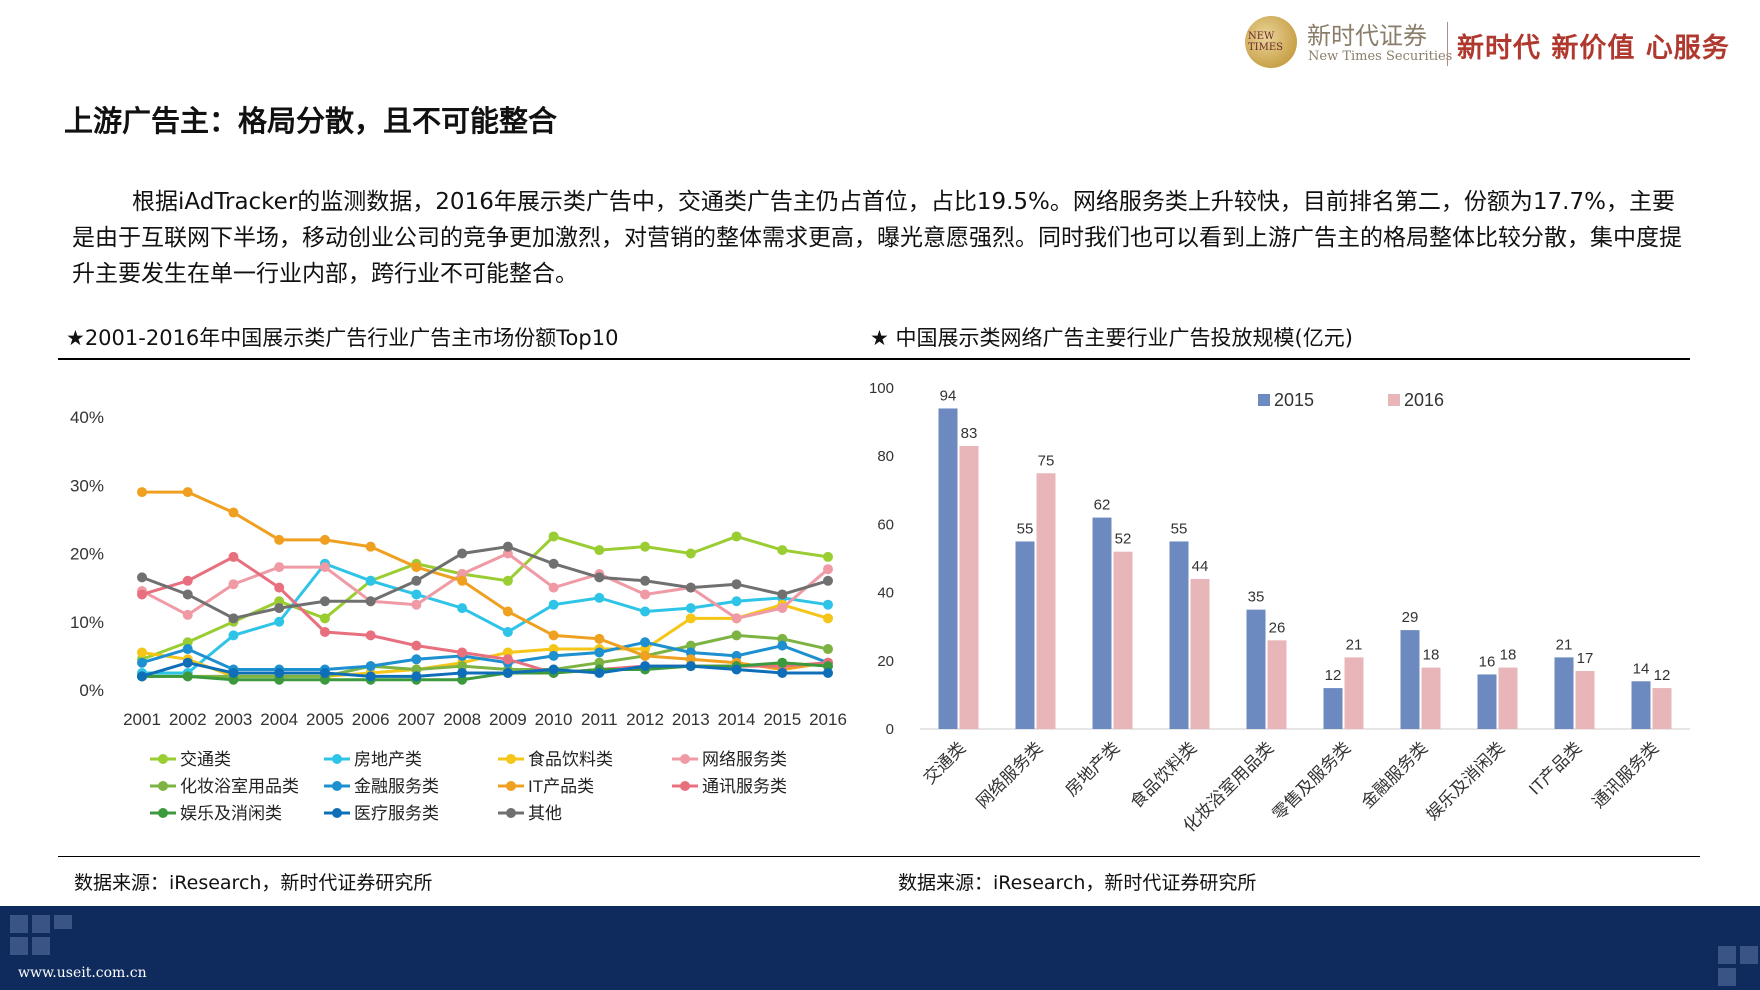 Image resolution: width=1760 pixels, height=990 pixels. Describe the element at coordinates (1264, 400) in the screenshot. I see `legend-swatch` at that location.